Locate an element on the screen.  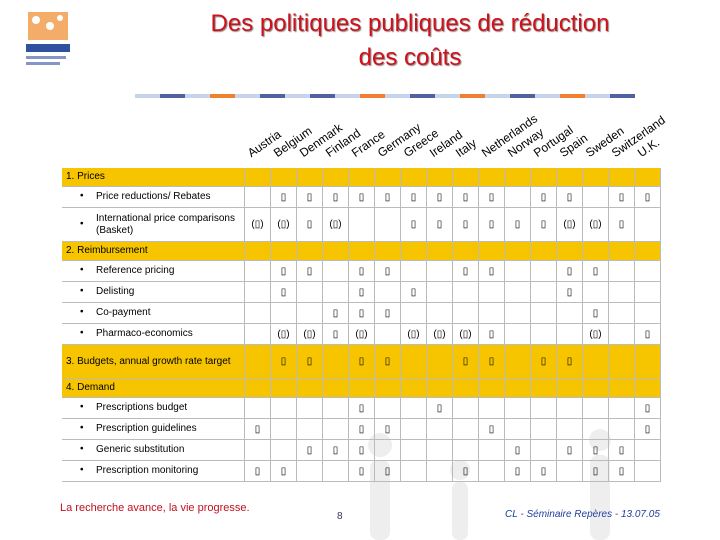
page-number: 8 is located at coordinates (340, 516).